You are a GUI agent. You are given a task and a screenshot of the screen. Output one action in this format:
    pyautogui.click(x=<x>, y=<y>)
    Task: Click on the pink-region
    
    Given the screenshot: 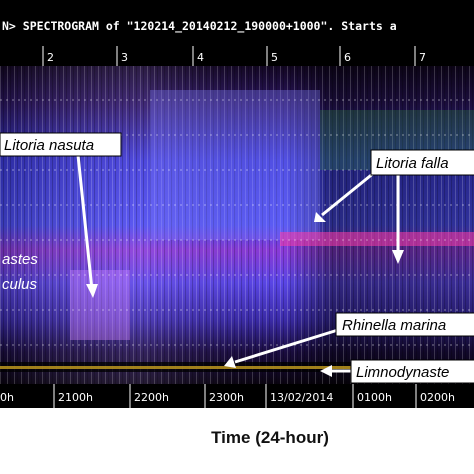 What is the action you would take?
    pyautogui.click(x=100, y=305)
    